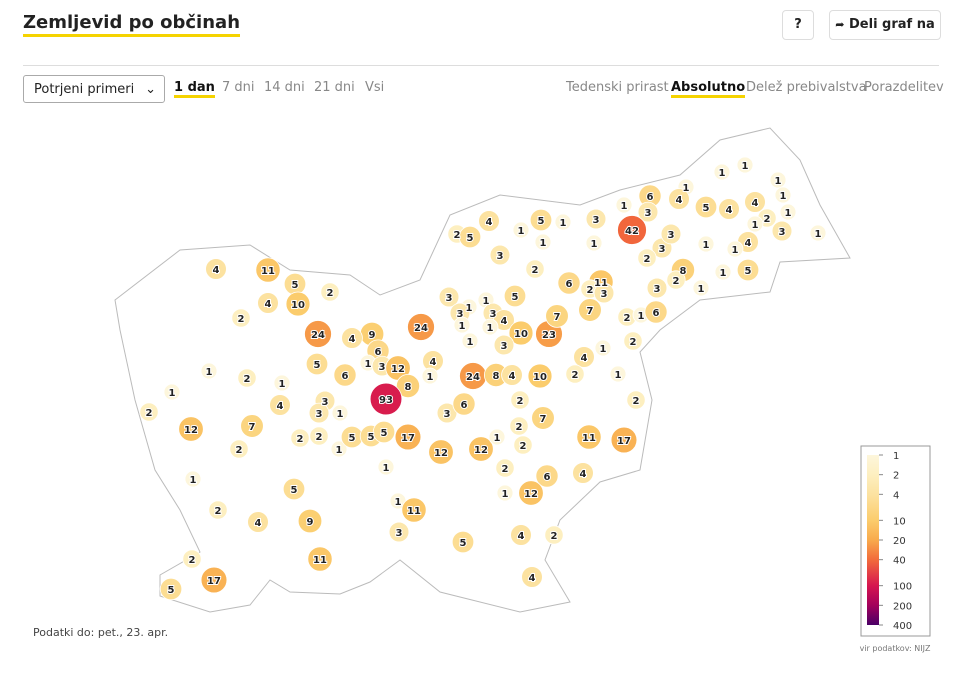 The image size is (966, 682). I want to click on share-label: Deli graf na, so click(892, 24).